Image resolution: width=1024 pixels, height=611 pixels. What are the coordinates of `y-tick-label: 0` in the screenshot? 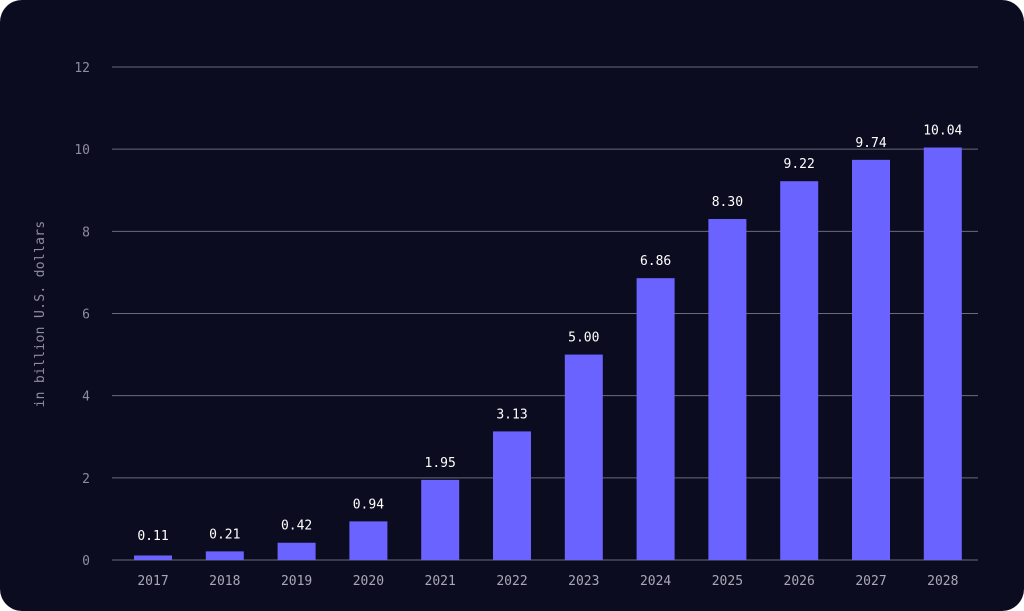 It's located at (86, 561).